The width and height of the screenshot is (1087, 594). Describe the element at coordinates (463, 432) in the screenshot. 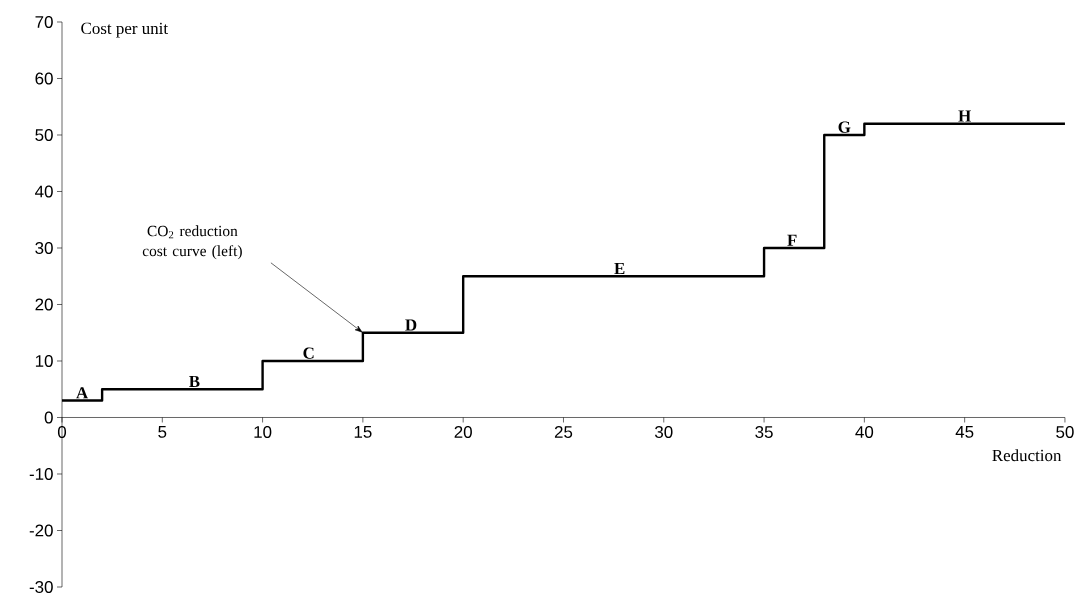

I see `x-tick-label: 20` at that location.